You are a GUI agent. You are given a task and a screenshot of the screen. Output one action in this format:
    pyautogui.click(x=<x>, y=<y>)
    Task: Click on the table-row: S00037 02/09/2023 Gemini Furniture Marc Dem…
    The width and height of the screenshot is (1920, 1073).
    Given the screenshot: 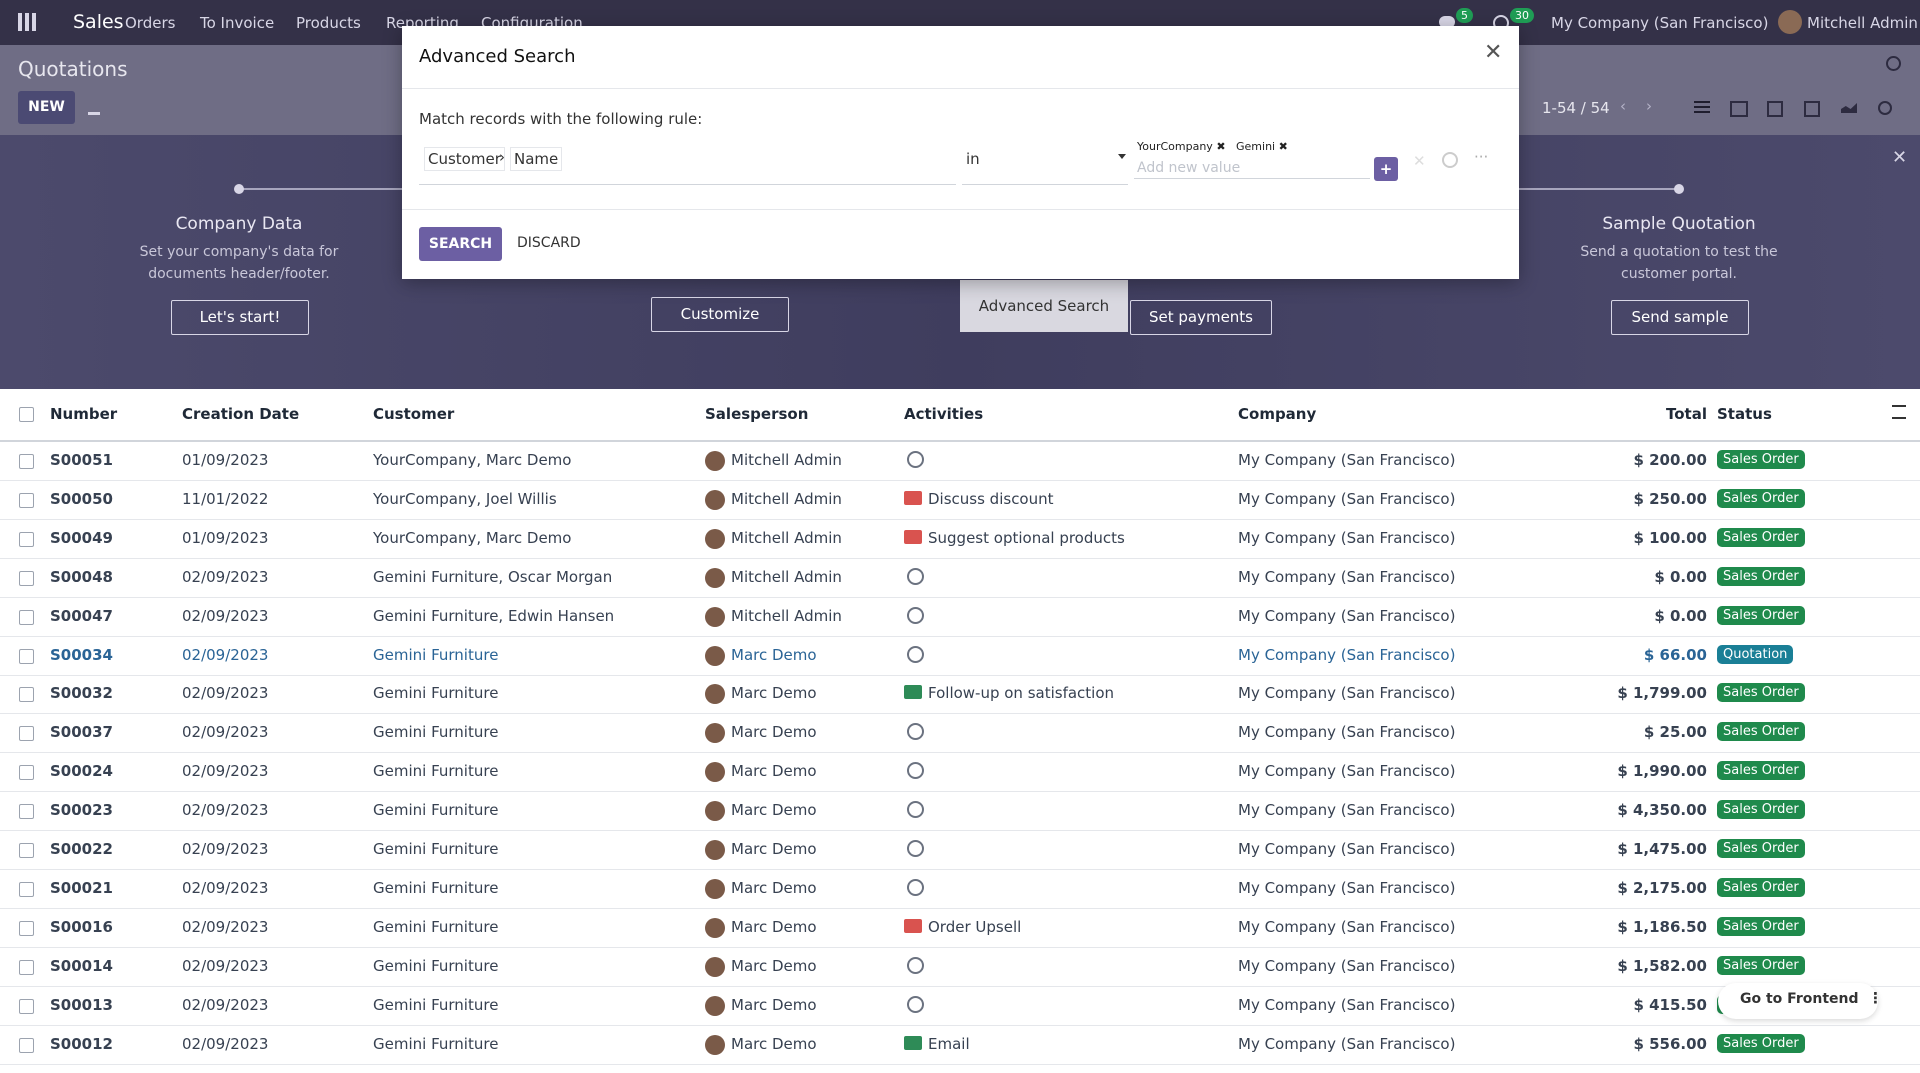 What is the action you would take?
    pyautogui.click(x=960, y=733)
    